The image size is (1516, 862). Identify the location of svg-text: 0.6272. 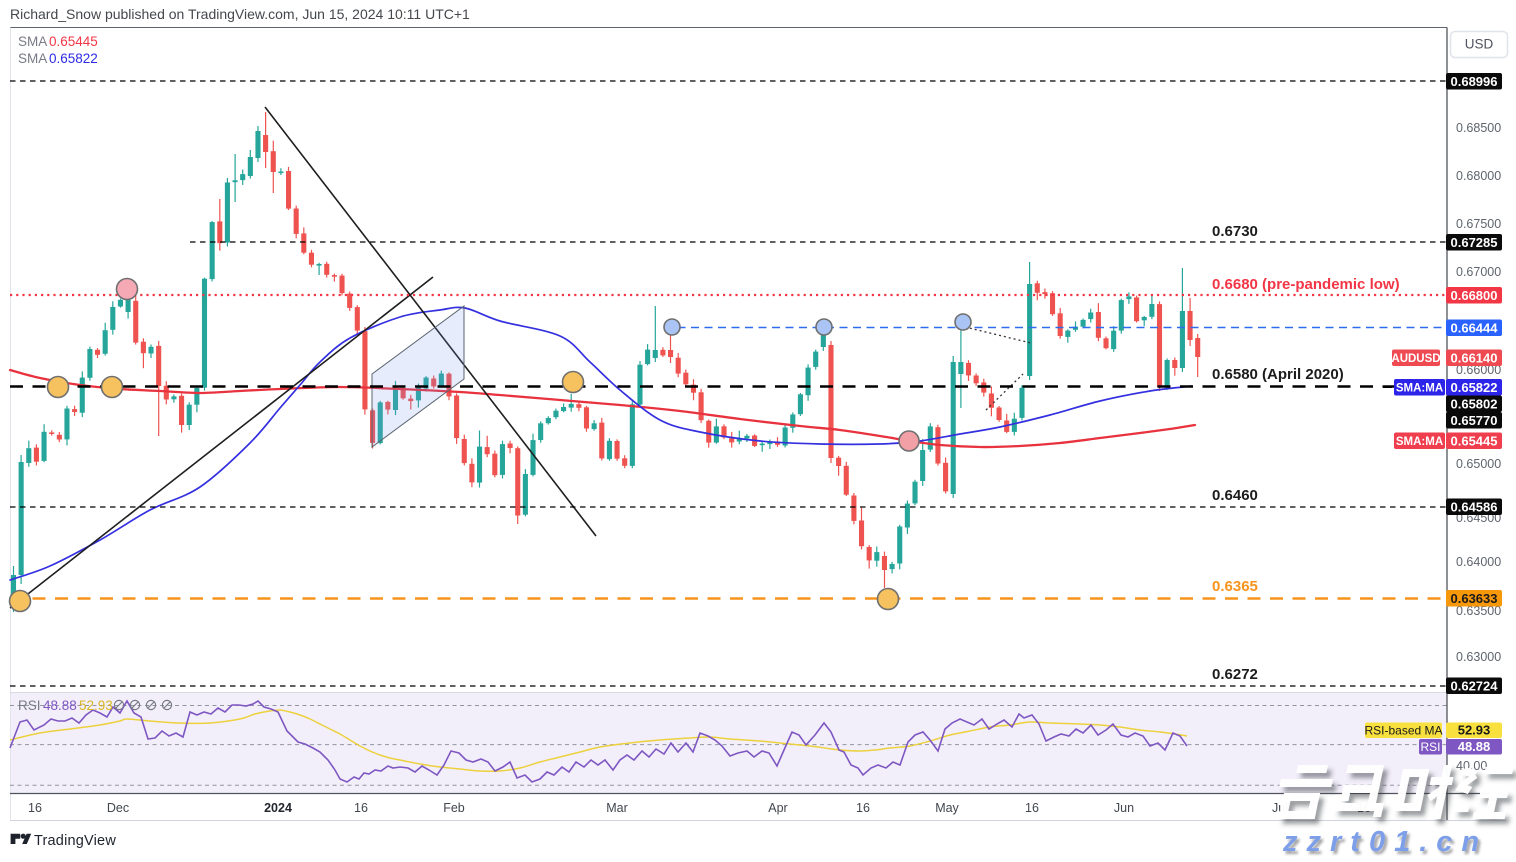
(1235, 674).